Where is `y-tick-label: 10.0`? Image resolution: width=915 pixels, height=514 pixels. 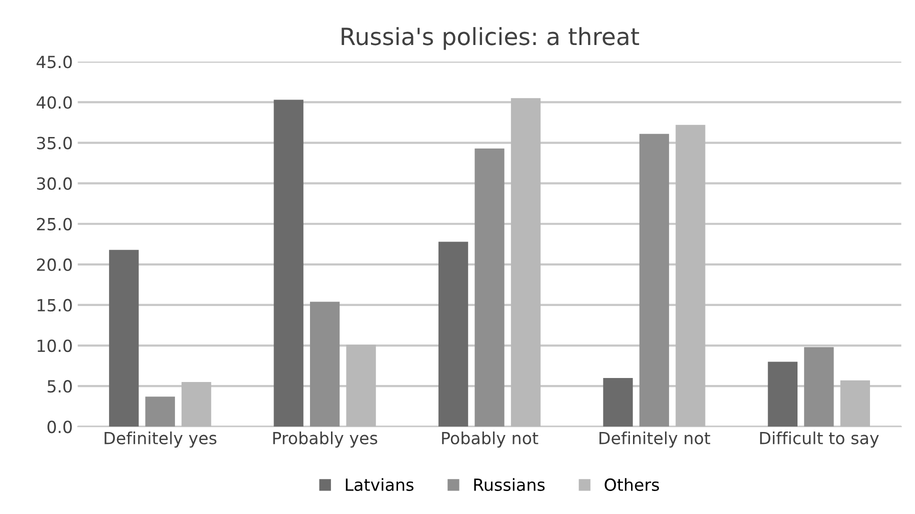
y-tick-label: 10.0 is located at coordinates (55, 345).